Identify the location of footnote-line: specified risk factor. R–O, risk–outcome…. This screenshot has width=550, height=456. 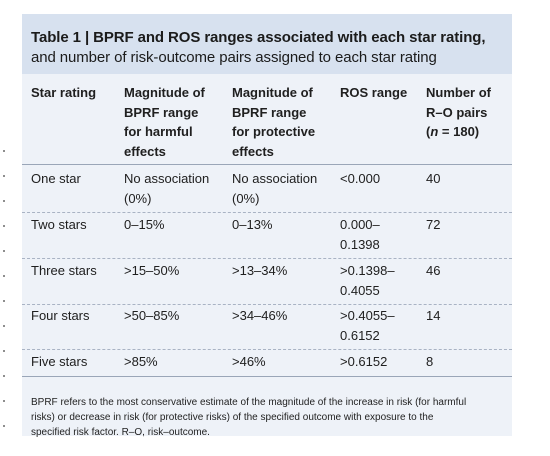
(120, 432).